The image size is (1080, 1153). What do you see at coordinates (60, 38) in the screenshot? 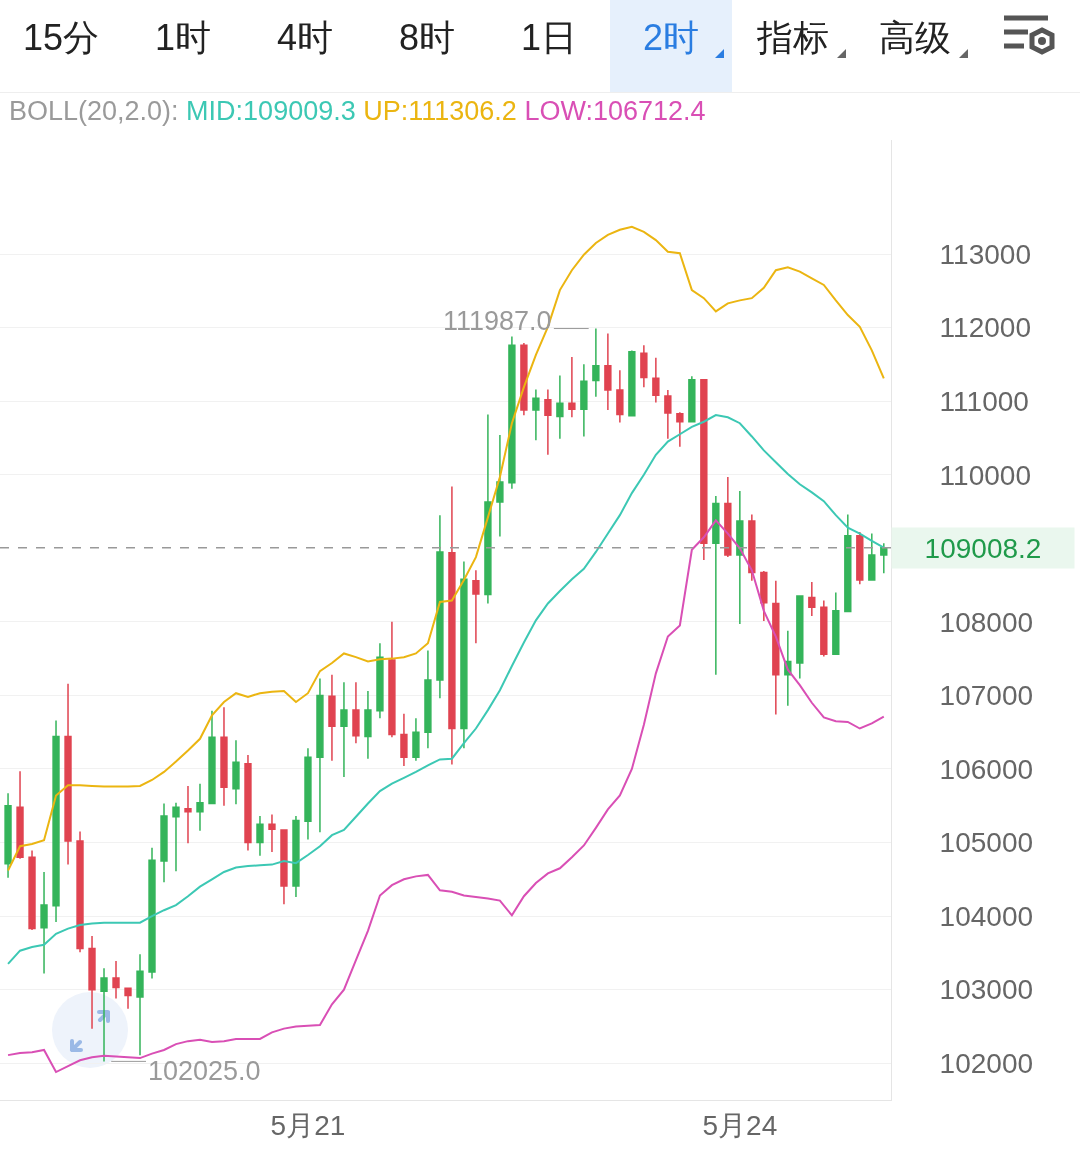
I see `text: 15分` at bounding box center [60, 38].